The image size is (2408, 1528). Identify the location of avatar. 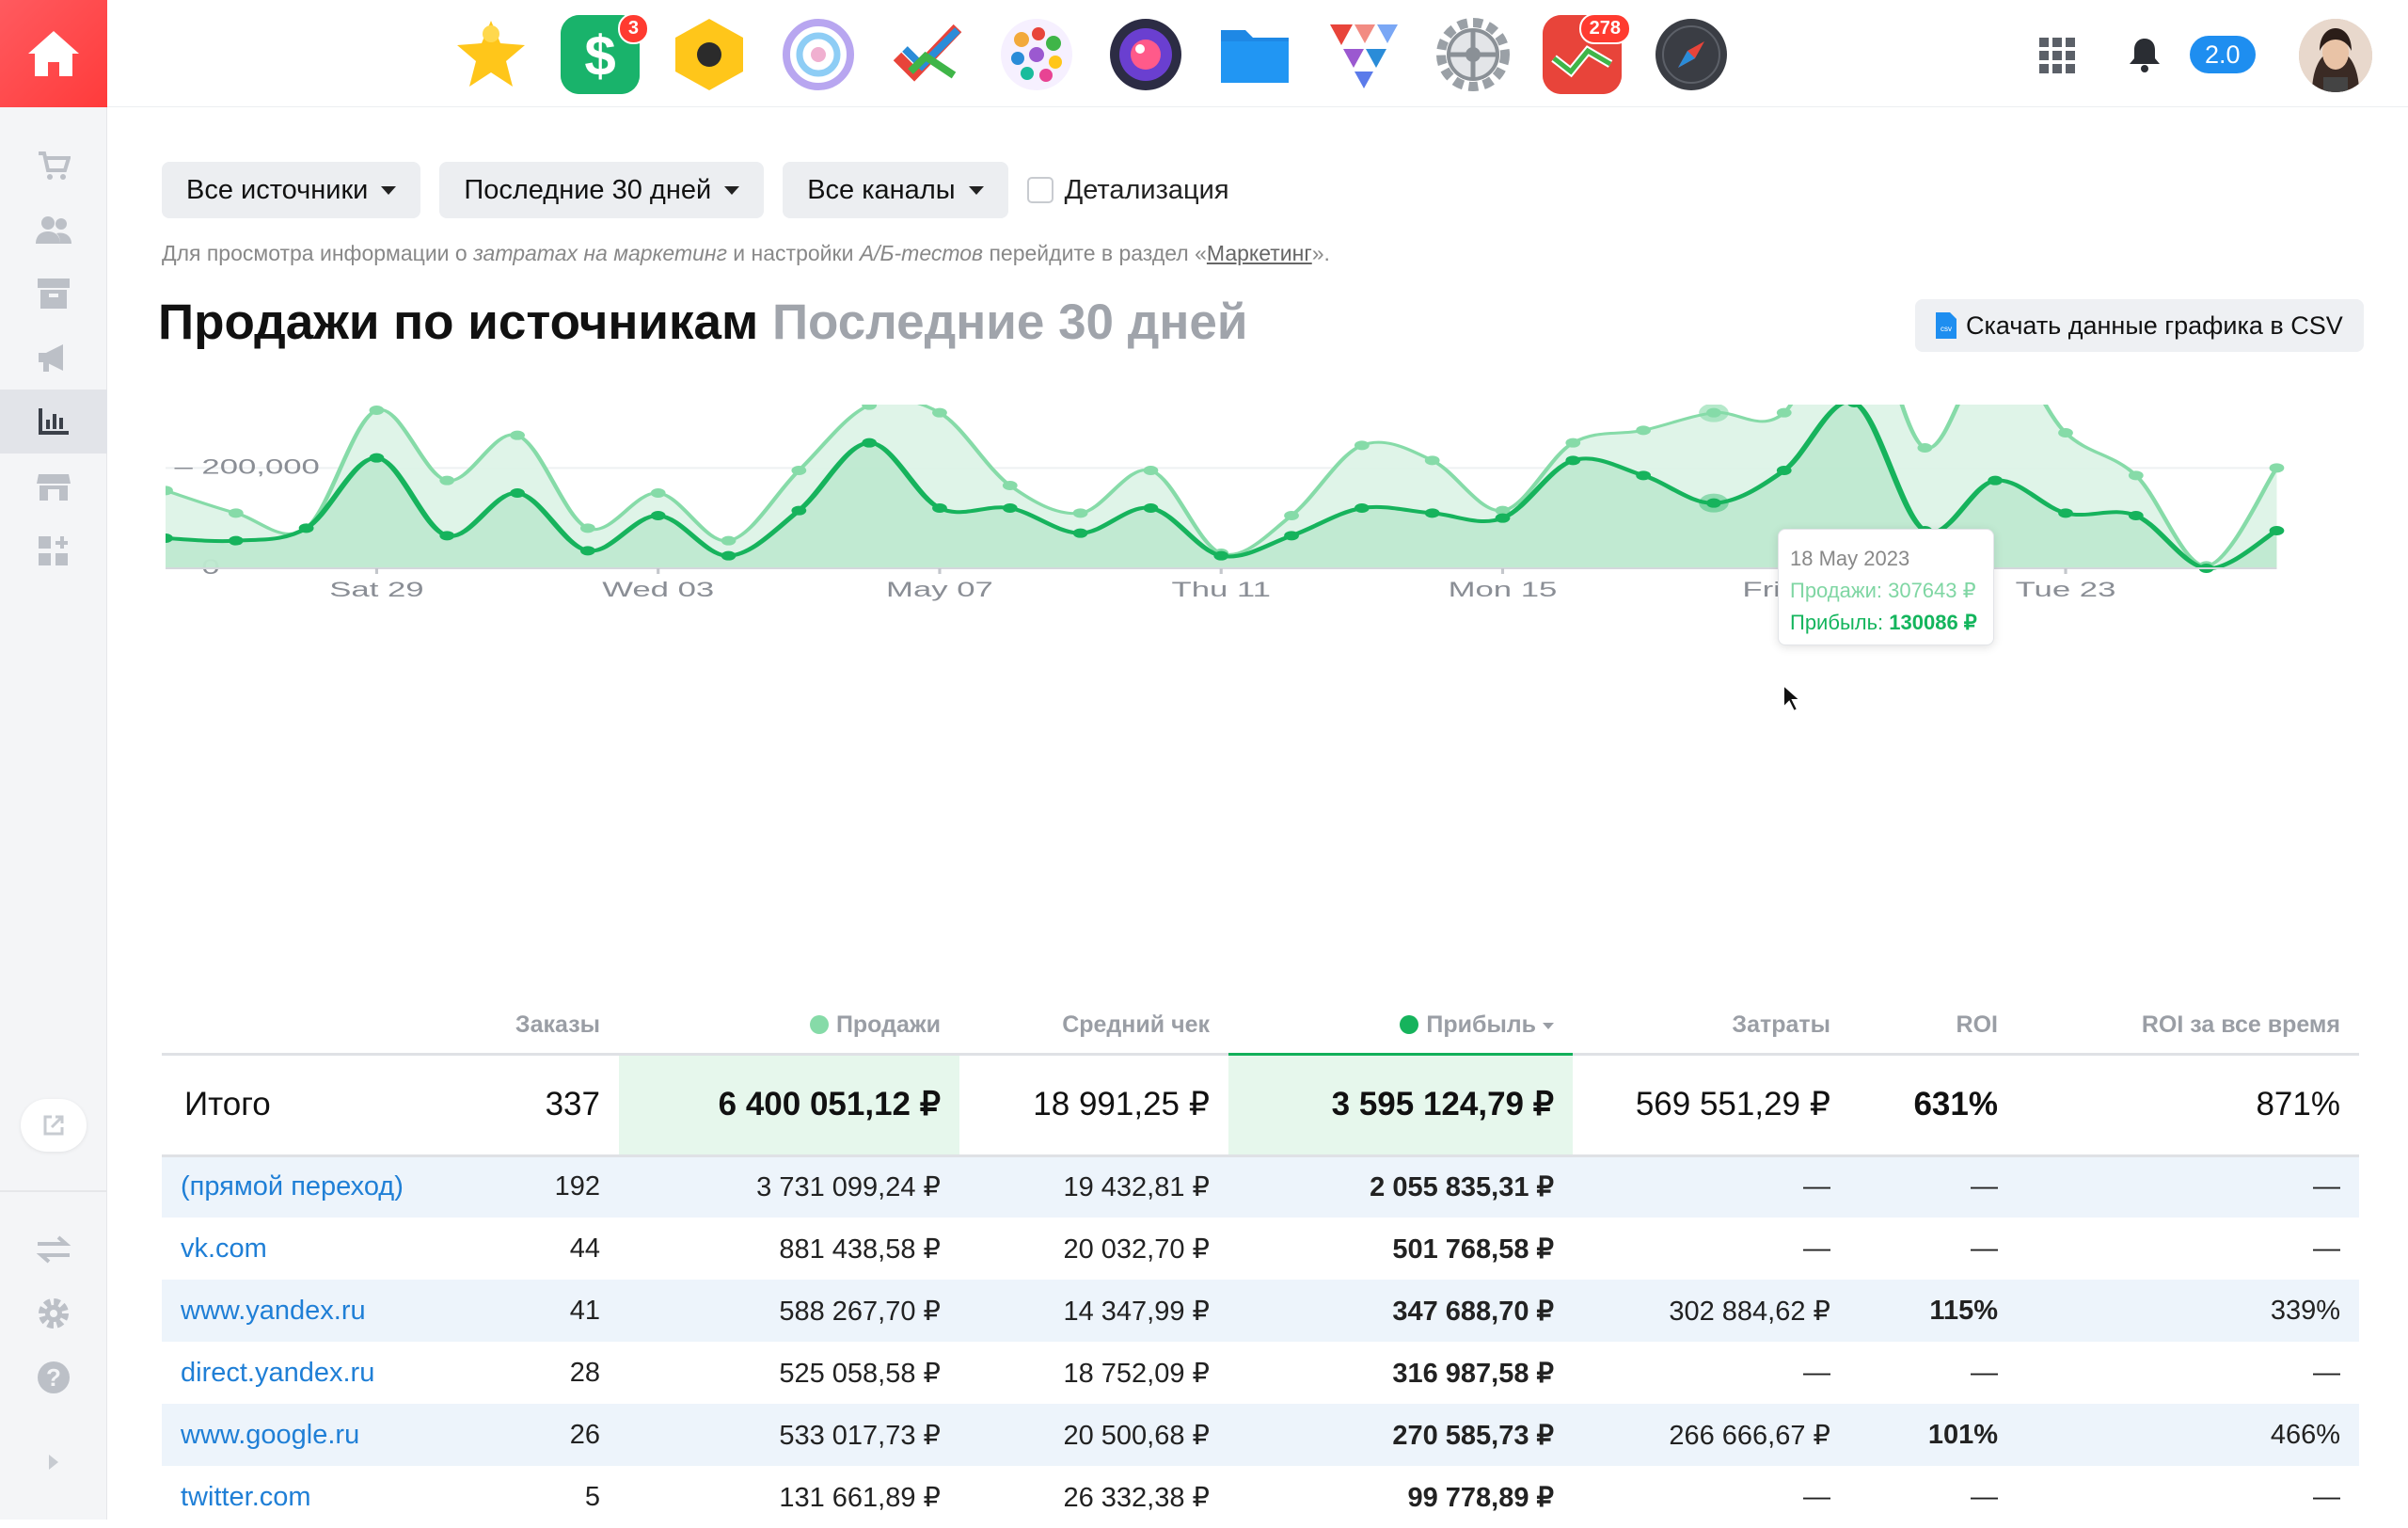
(2336, 55).